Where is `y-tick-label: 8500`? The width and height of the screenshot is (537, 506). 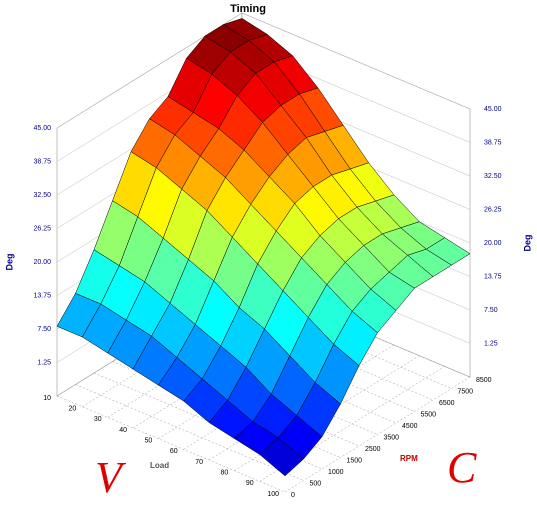 y-tick-label: 8500 is located at coordinates (484, 380).